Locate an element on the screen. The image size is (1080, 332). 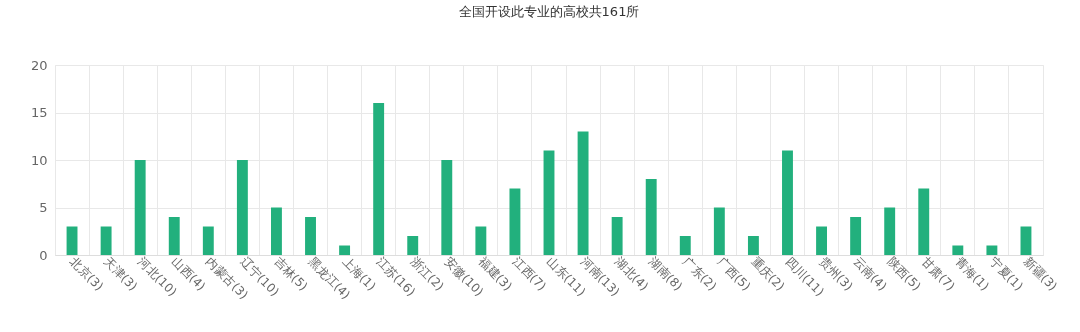
chart-title: 全国开设此专业的高校共161所 is located at coordinates (549, 11).